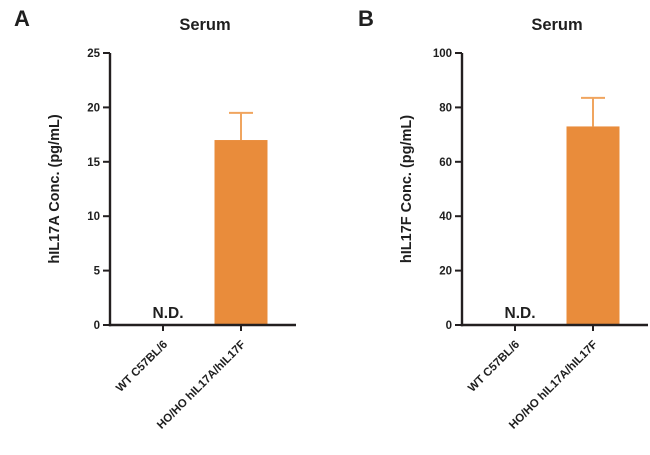 The image size is (650, 455). Describe the element at coordinates (97, 272) in the screenshot. I see `y-tick-label: 5` at that location.